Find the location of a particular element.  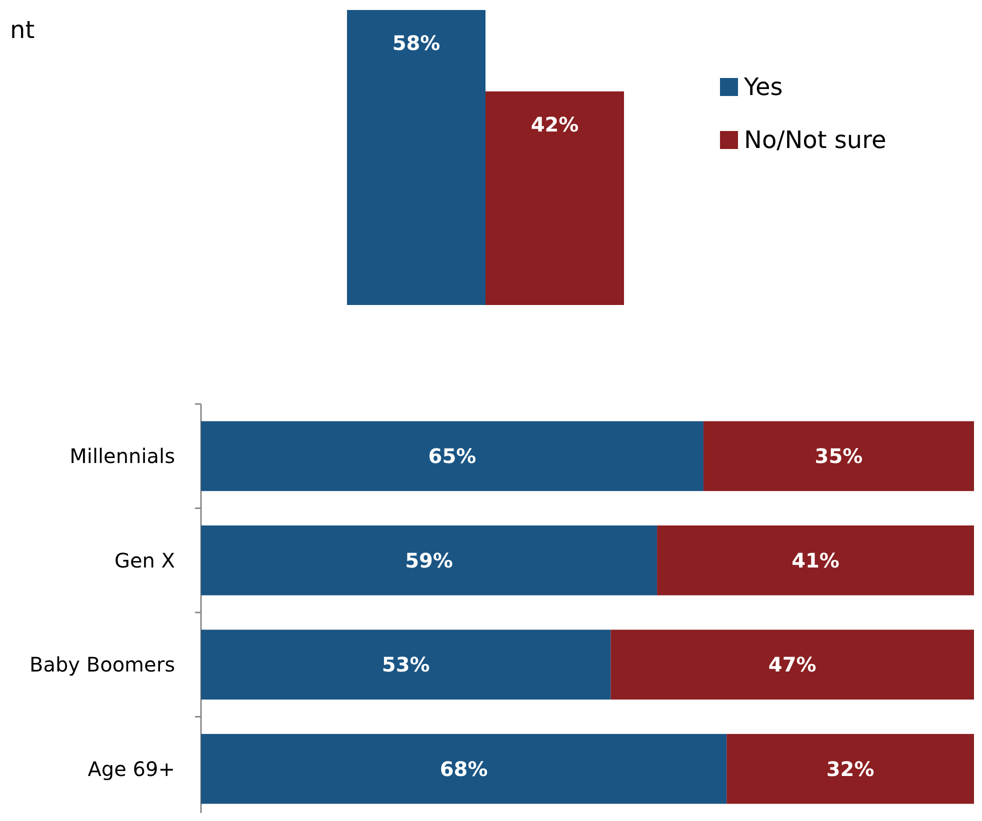

data-label: 41% is located at coordinates (816, 560).